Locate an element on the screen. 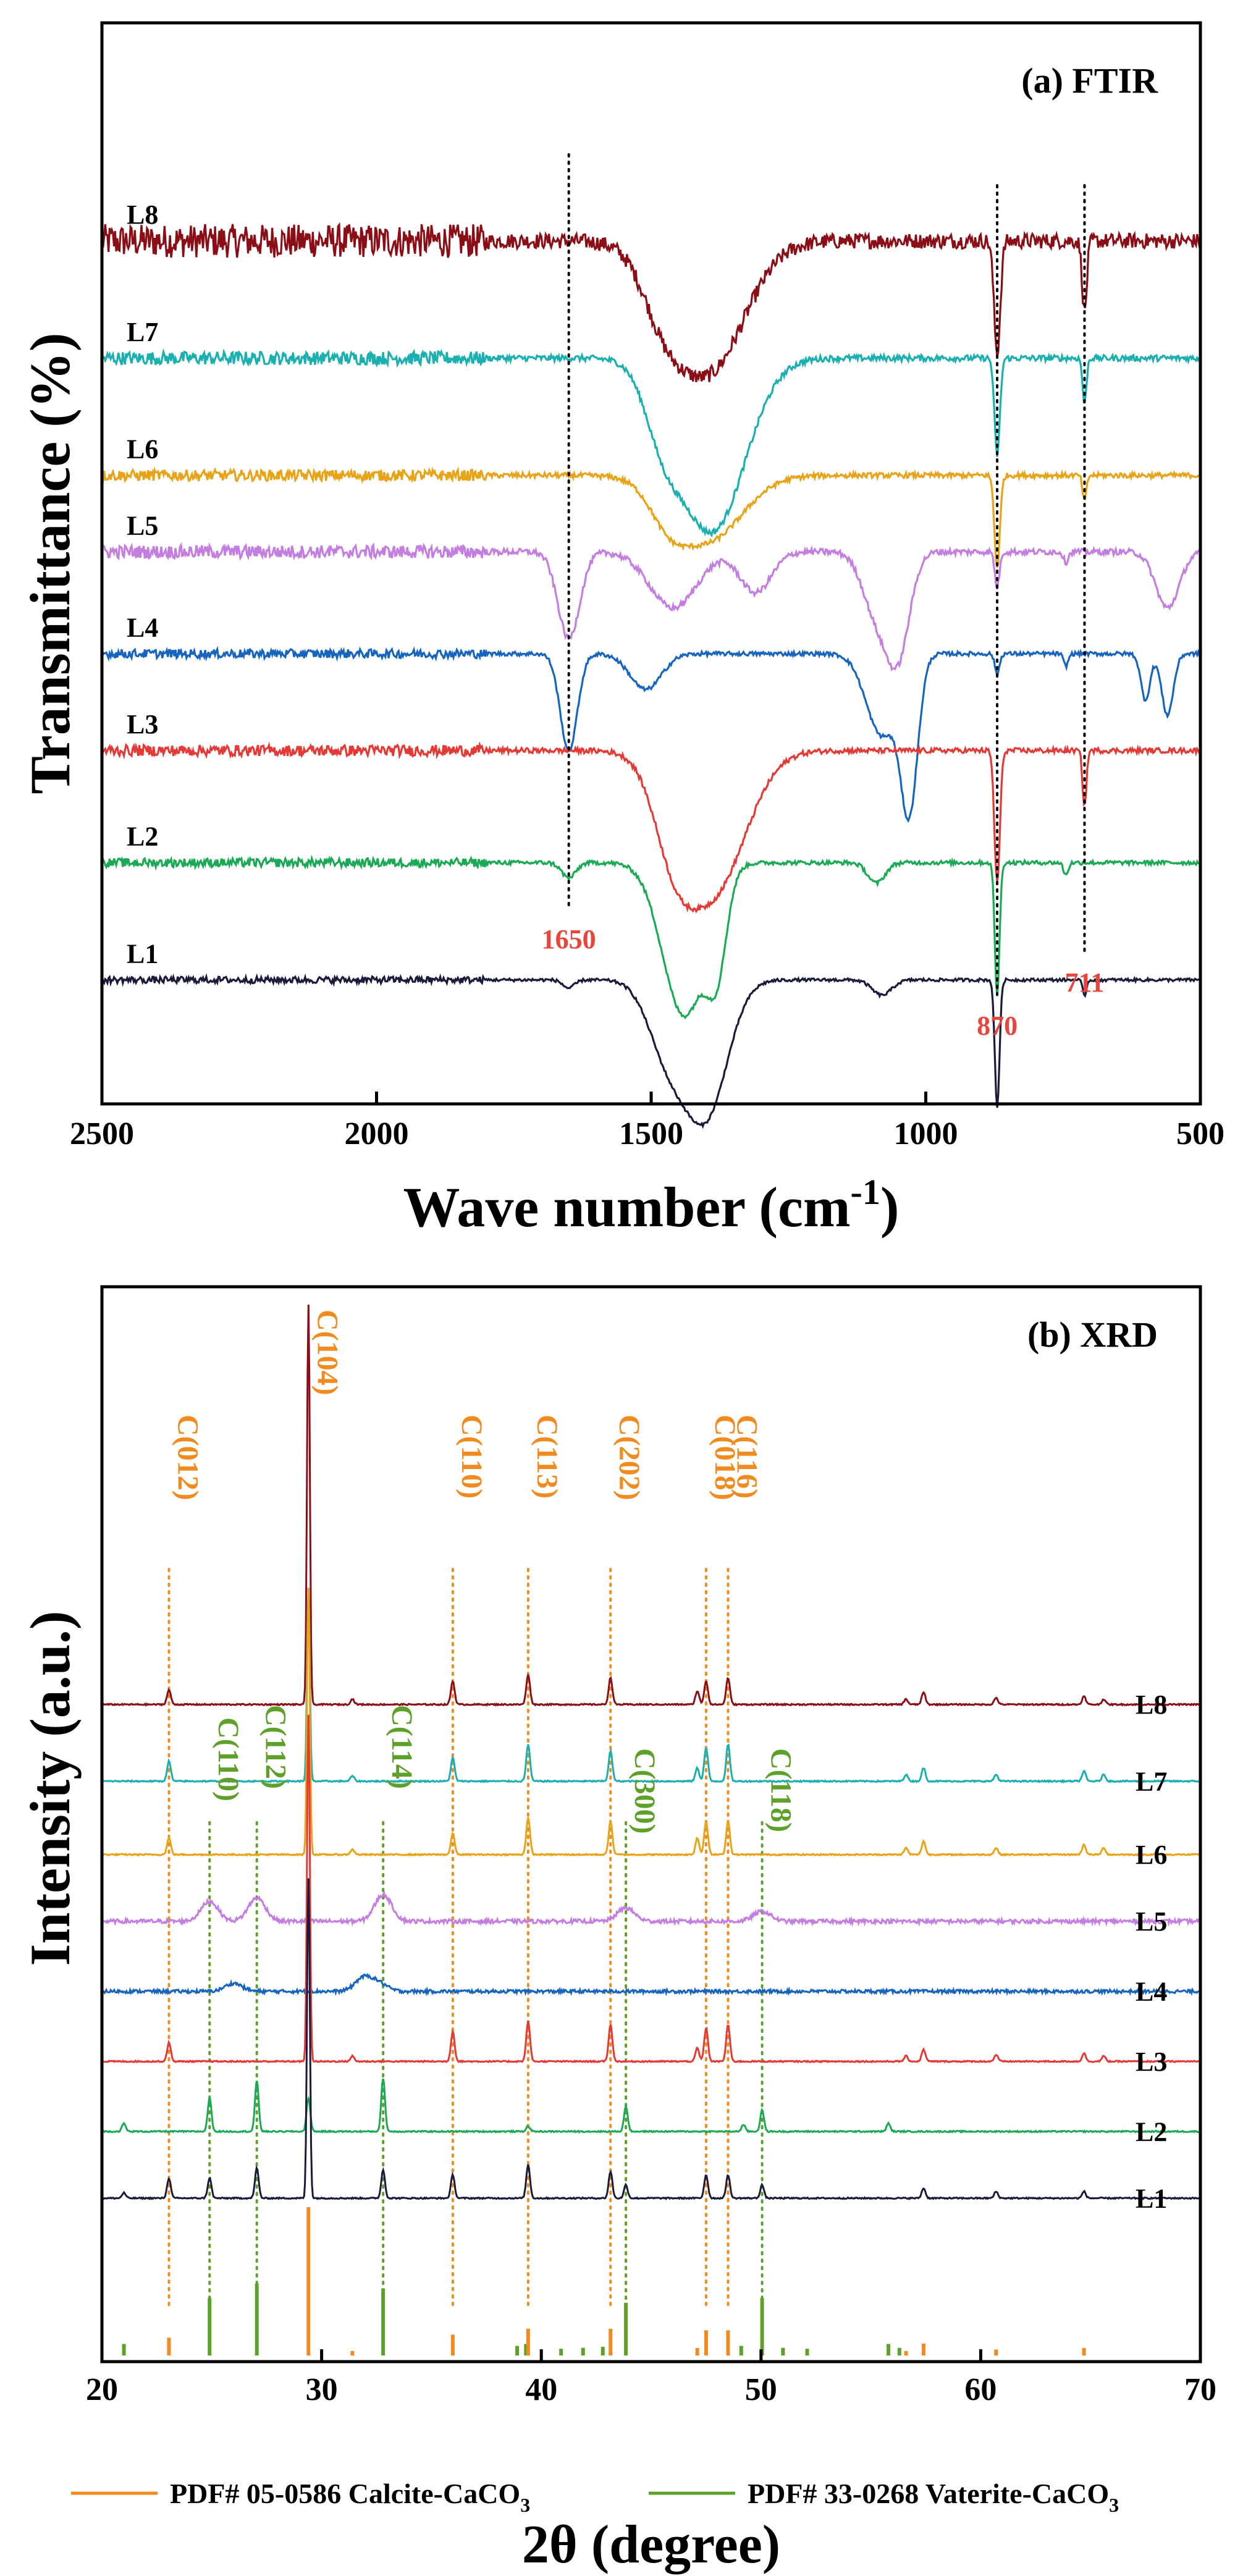 This screenshot has width=1256, height=2576. xrd-calcite-peak-label: C(104) is located at coordinates (328, 1352).